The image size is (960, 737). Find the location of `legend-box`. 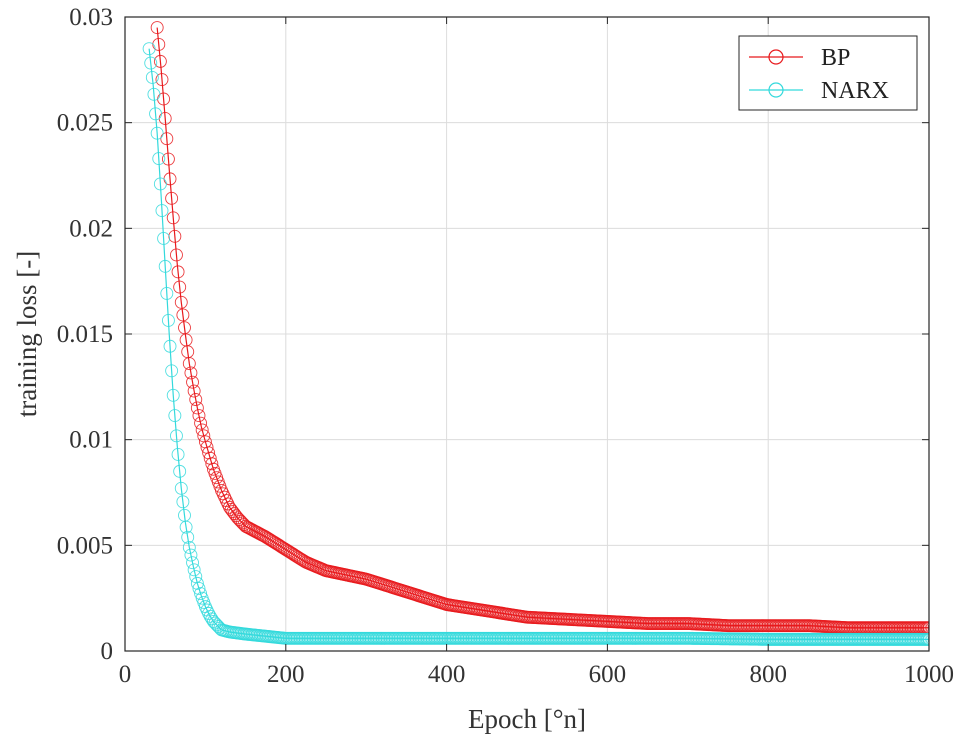

legend-box is located at coordinates (828, 73).